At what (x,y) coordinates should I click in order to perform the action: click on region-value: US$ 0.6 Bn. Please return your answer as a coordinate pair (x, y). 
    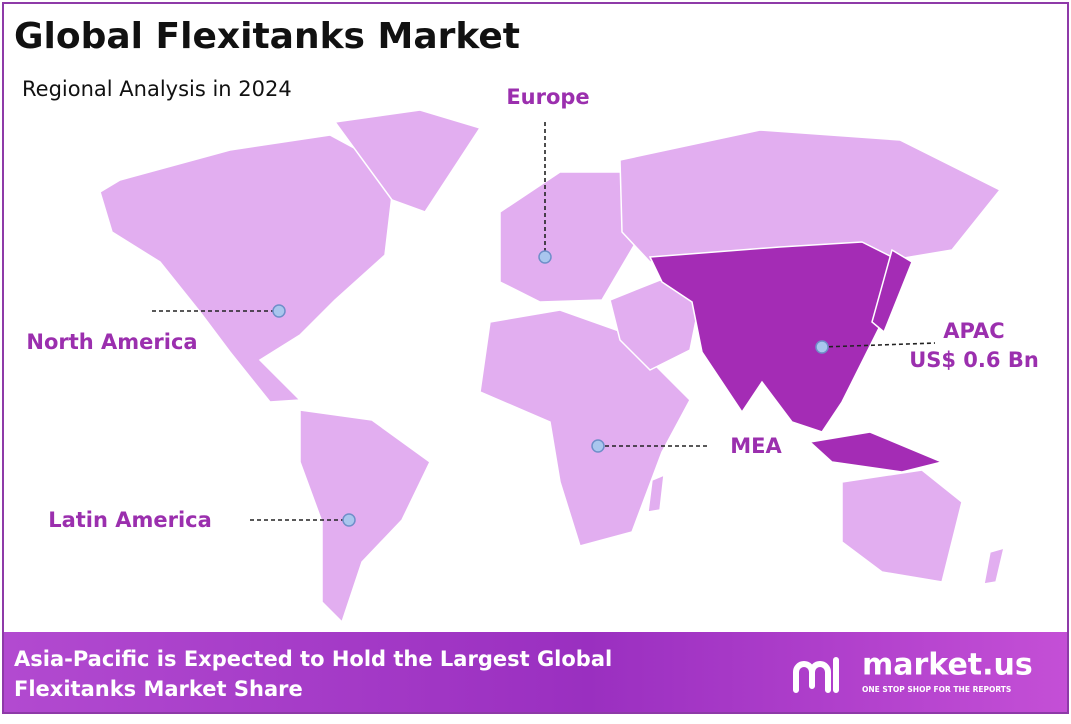
    Looking at the image, I should click on (974, 360).